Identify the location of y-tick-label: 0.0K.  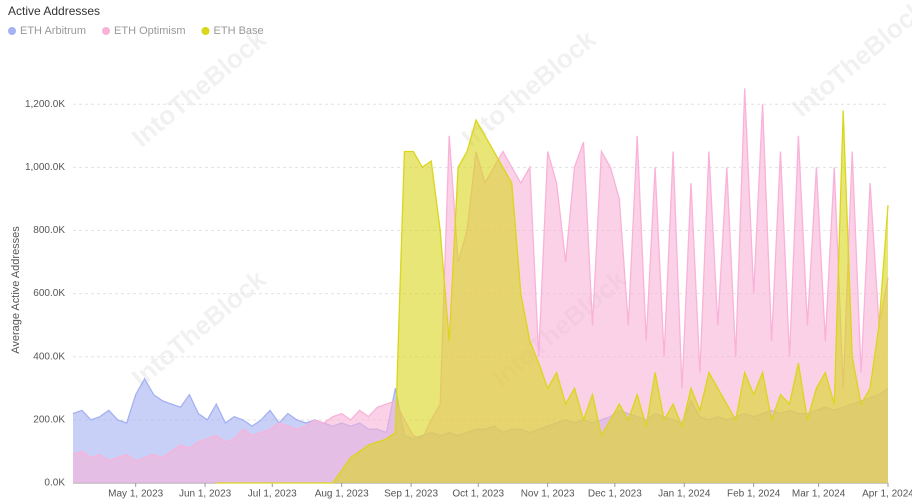
(54, 483).